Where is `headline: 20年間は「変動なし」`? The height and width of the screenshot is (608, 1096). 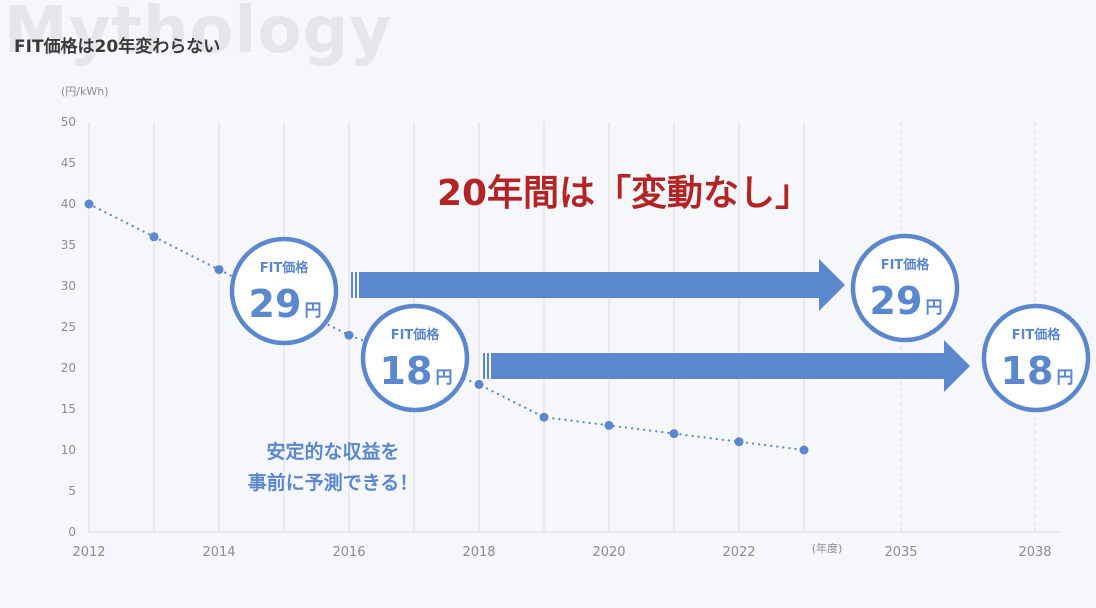
headline: 20年間は「変動なし」 is located at coordinates (624, 193).